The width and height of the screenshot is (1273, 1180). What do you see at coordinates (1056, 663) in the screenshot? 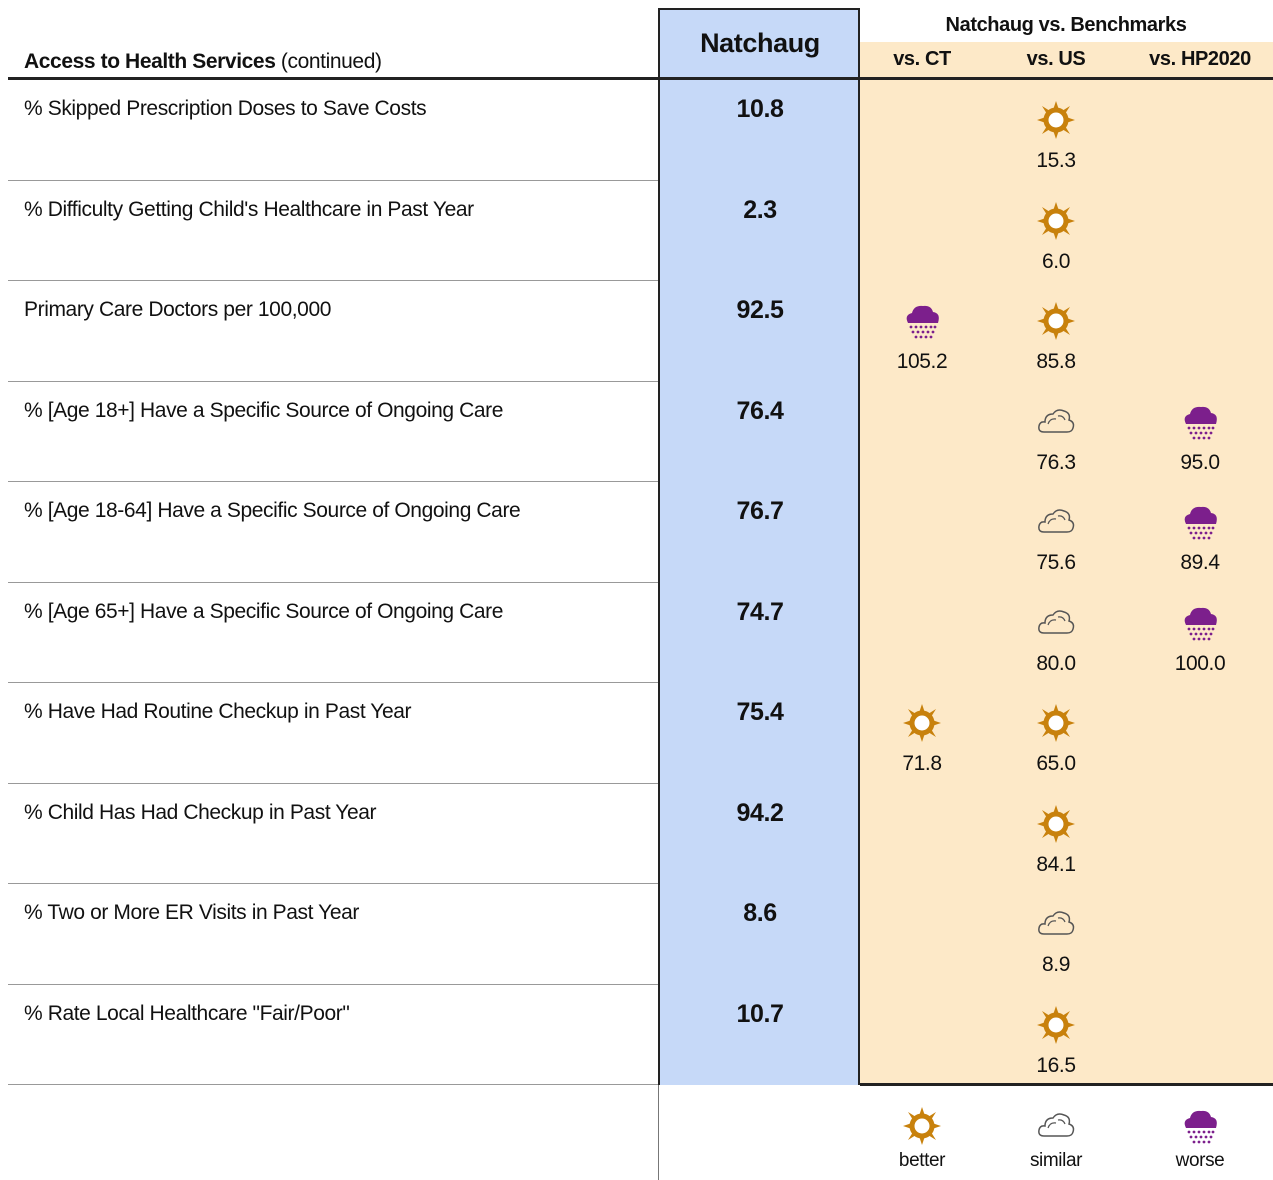
I see `benchmark-value: 80.0` at bounding box center [1056, 663].